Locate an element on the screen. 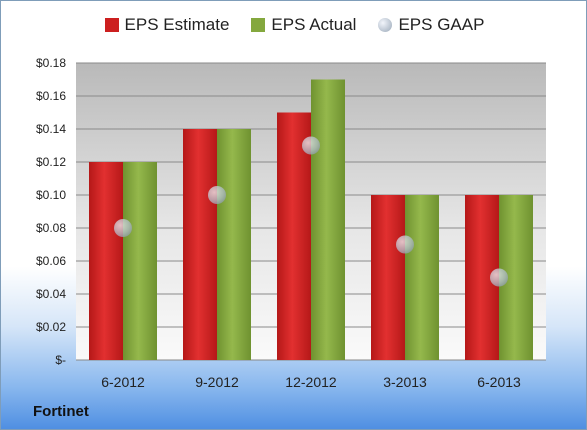 The width and height of the screenshot is (587, 430). legend-item-estimate: EPS Estimate is located at coordinates (167, 25).